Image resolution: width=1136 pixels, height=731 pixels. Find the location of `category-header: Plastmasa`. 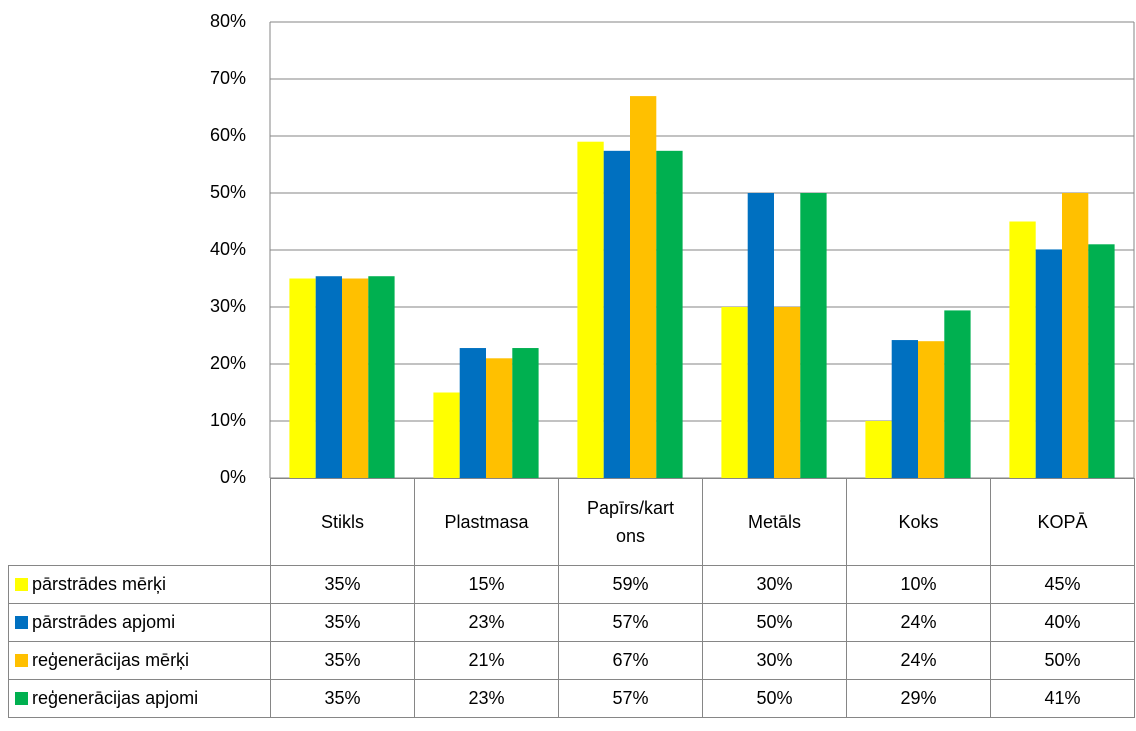

category-header: Plastmasa is located at coordinates (486, 522).